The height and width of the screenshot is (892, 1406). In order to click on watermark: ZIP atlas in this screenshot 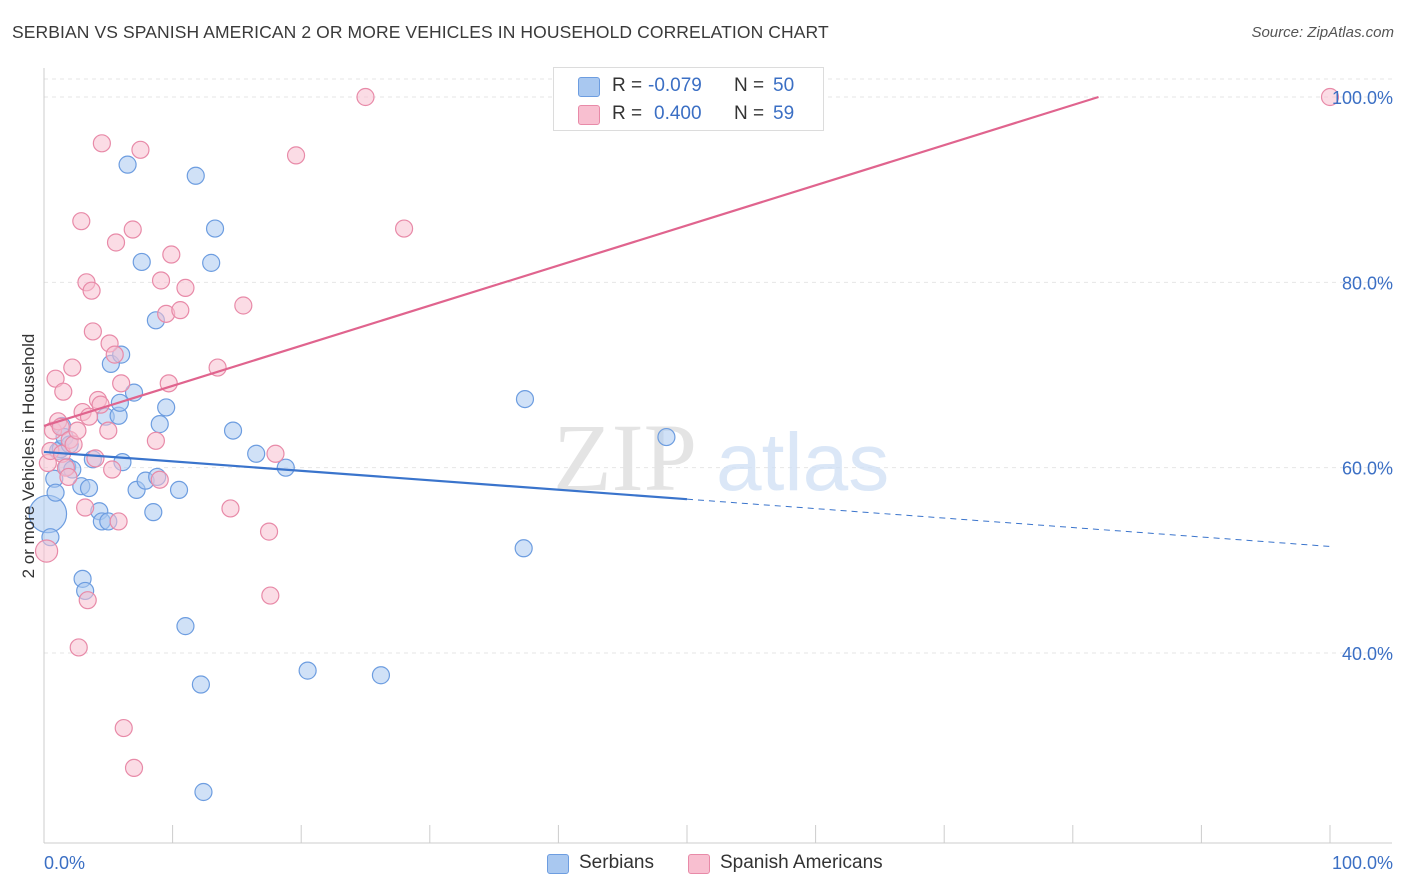, I will do `click(721, 457)`.